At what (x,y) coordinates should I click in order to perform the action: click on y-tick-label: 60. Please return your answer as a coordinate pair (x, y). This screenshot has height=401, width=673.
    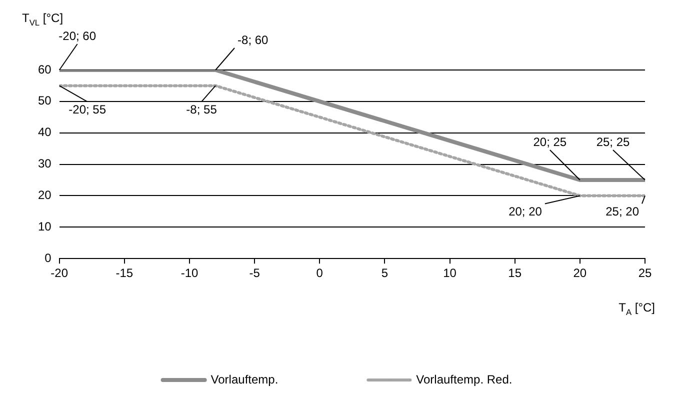
    Looking at the image, I should click on (45, 69).